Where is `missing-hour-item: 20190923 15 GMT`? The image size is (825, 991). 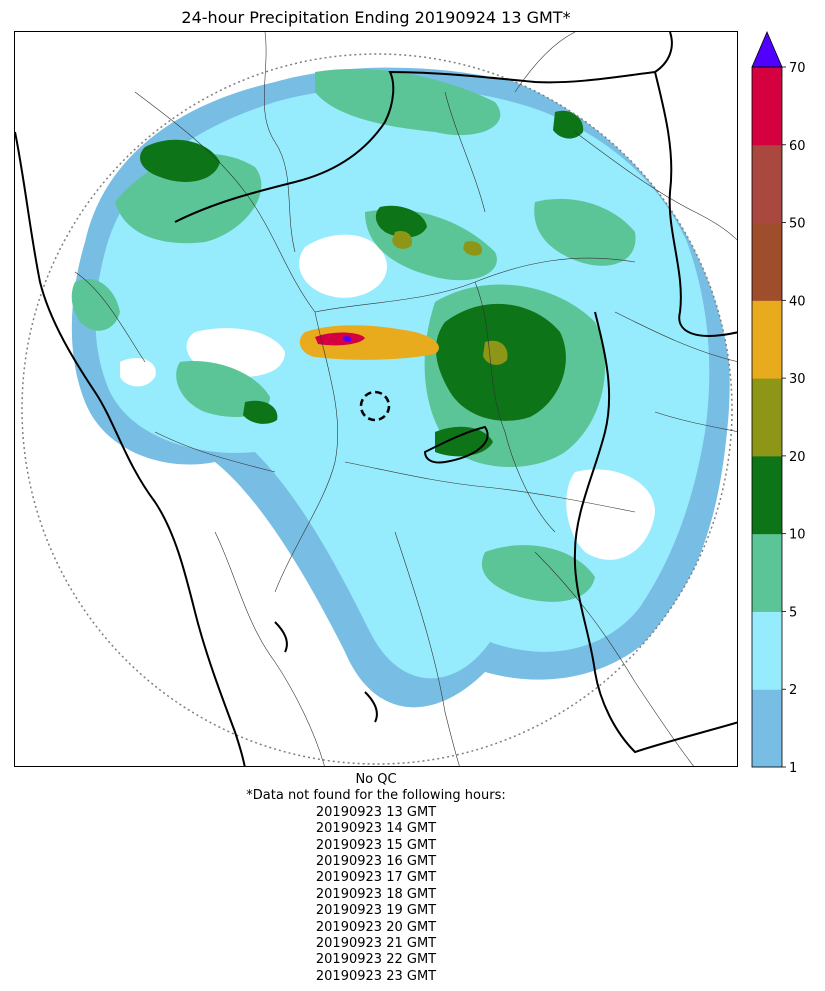 missing-hour-item: 20190923 15 GMT is located at coordinates (376, 845).